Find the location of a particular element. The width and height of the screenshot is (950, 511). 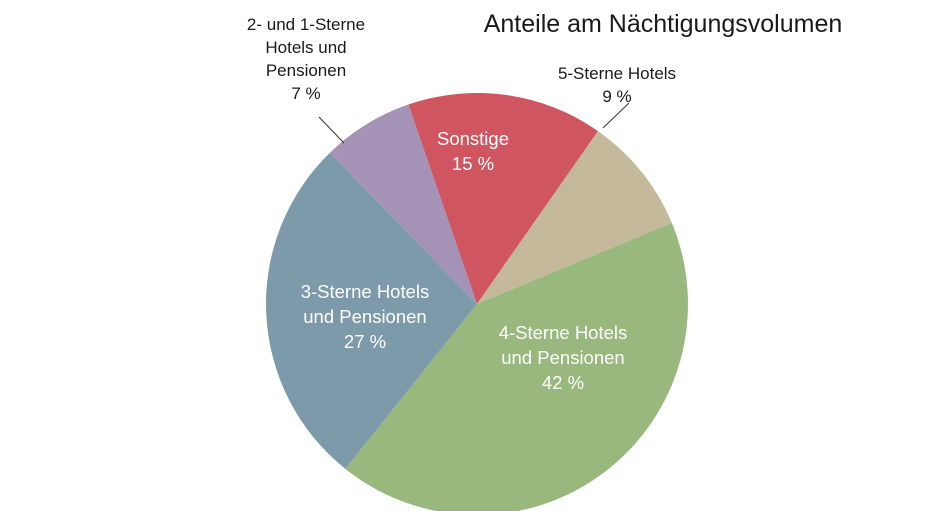

slice-label: 3-Sterne Hotels und Pensionen 27 % is located at coordinates (365, 316).